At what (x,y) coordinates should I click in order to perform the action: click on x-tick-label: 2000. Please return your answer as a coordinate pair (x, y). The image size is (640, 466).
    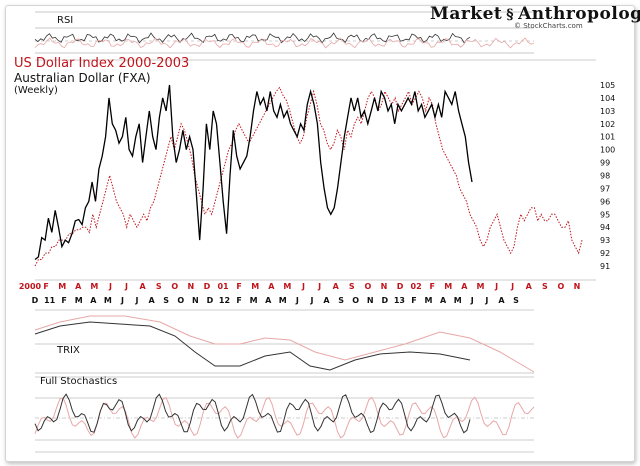
    Looking at the image, I should click on (30, 286).